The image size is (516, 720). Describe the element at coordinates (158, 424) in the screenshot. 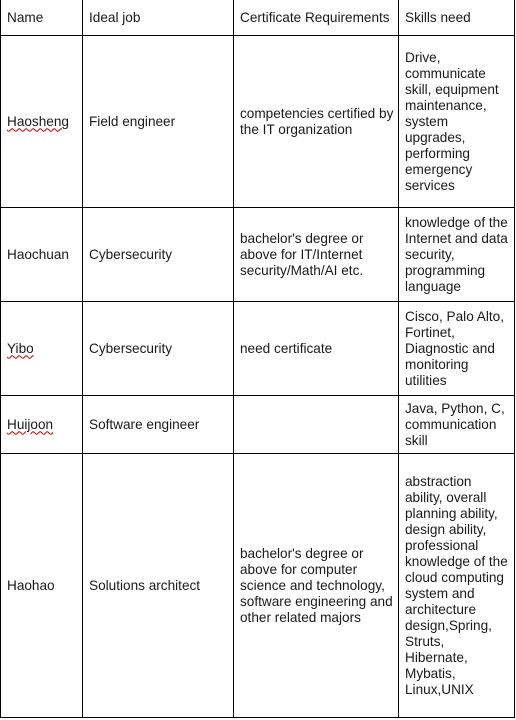

I see `cell-job: Software engineer` at that location.